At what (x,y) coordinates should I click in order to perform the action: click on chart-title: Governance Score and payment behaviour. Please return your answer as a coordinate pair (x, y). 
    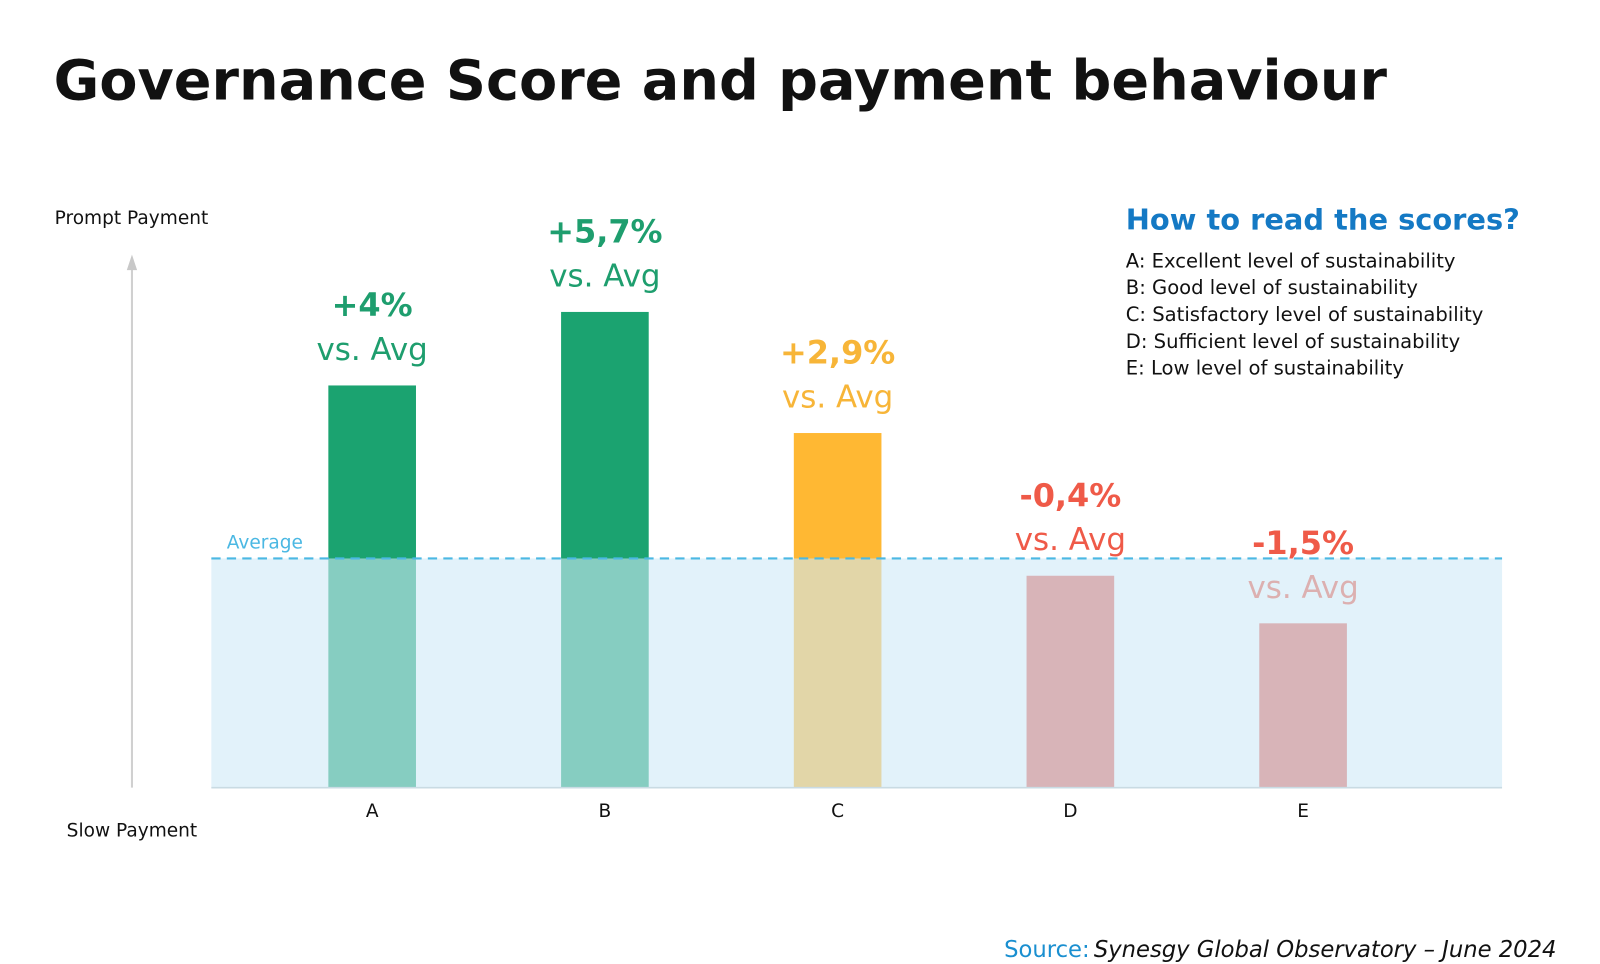
    Looking at the image, I should click on (721, 81).